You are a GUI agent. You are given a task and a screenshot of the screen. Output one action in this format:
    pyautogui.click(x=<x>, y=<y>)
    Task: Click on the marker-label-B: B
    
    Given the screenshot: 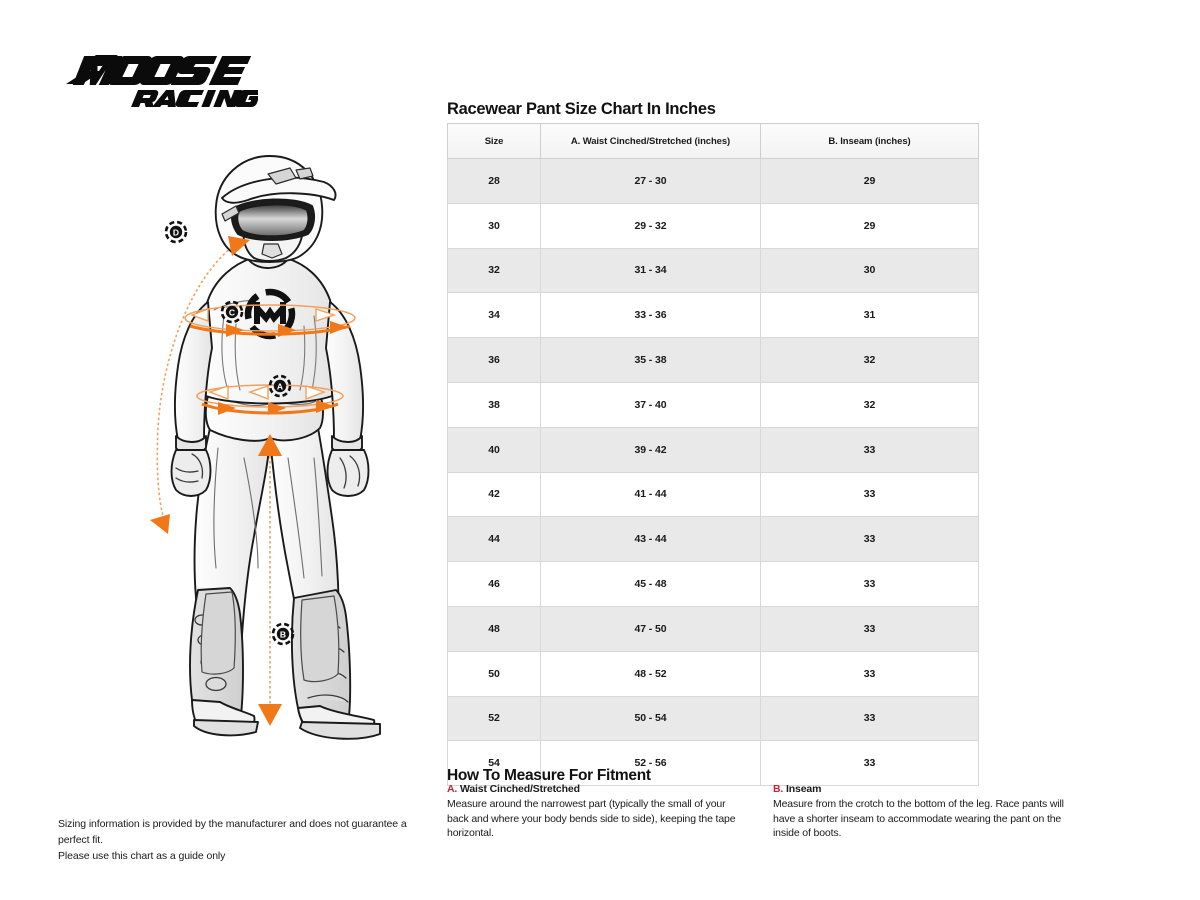 What is the action you would take?
    pyautogui.click(x=283, y=635)
    